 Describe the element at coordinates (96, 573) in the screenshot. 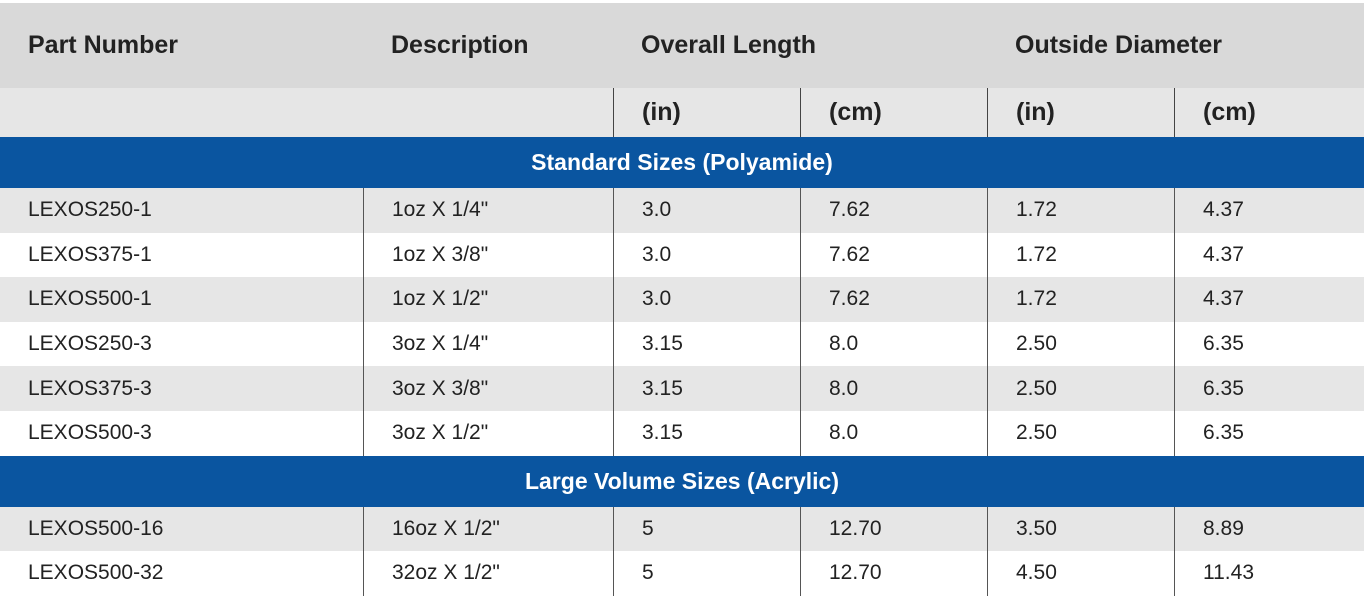

I see `table-cell: LEXOS500-32` at that location.